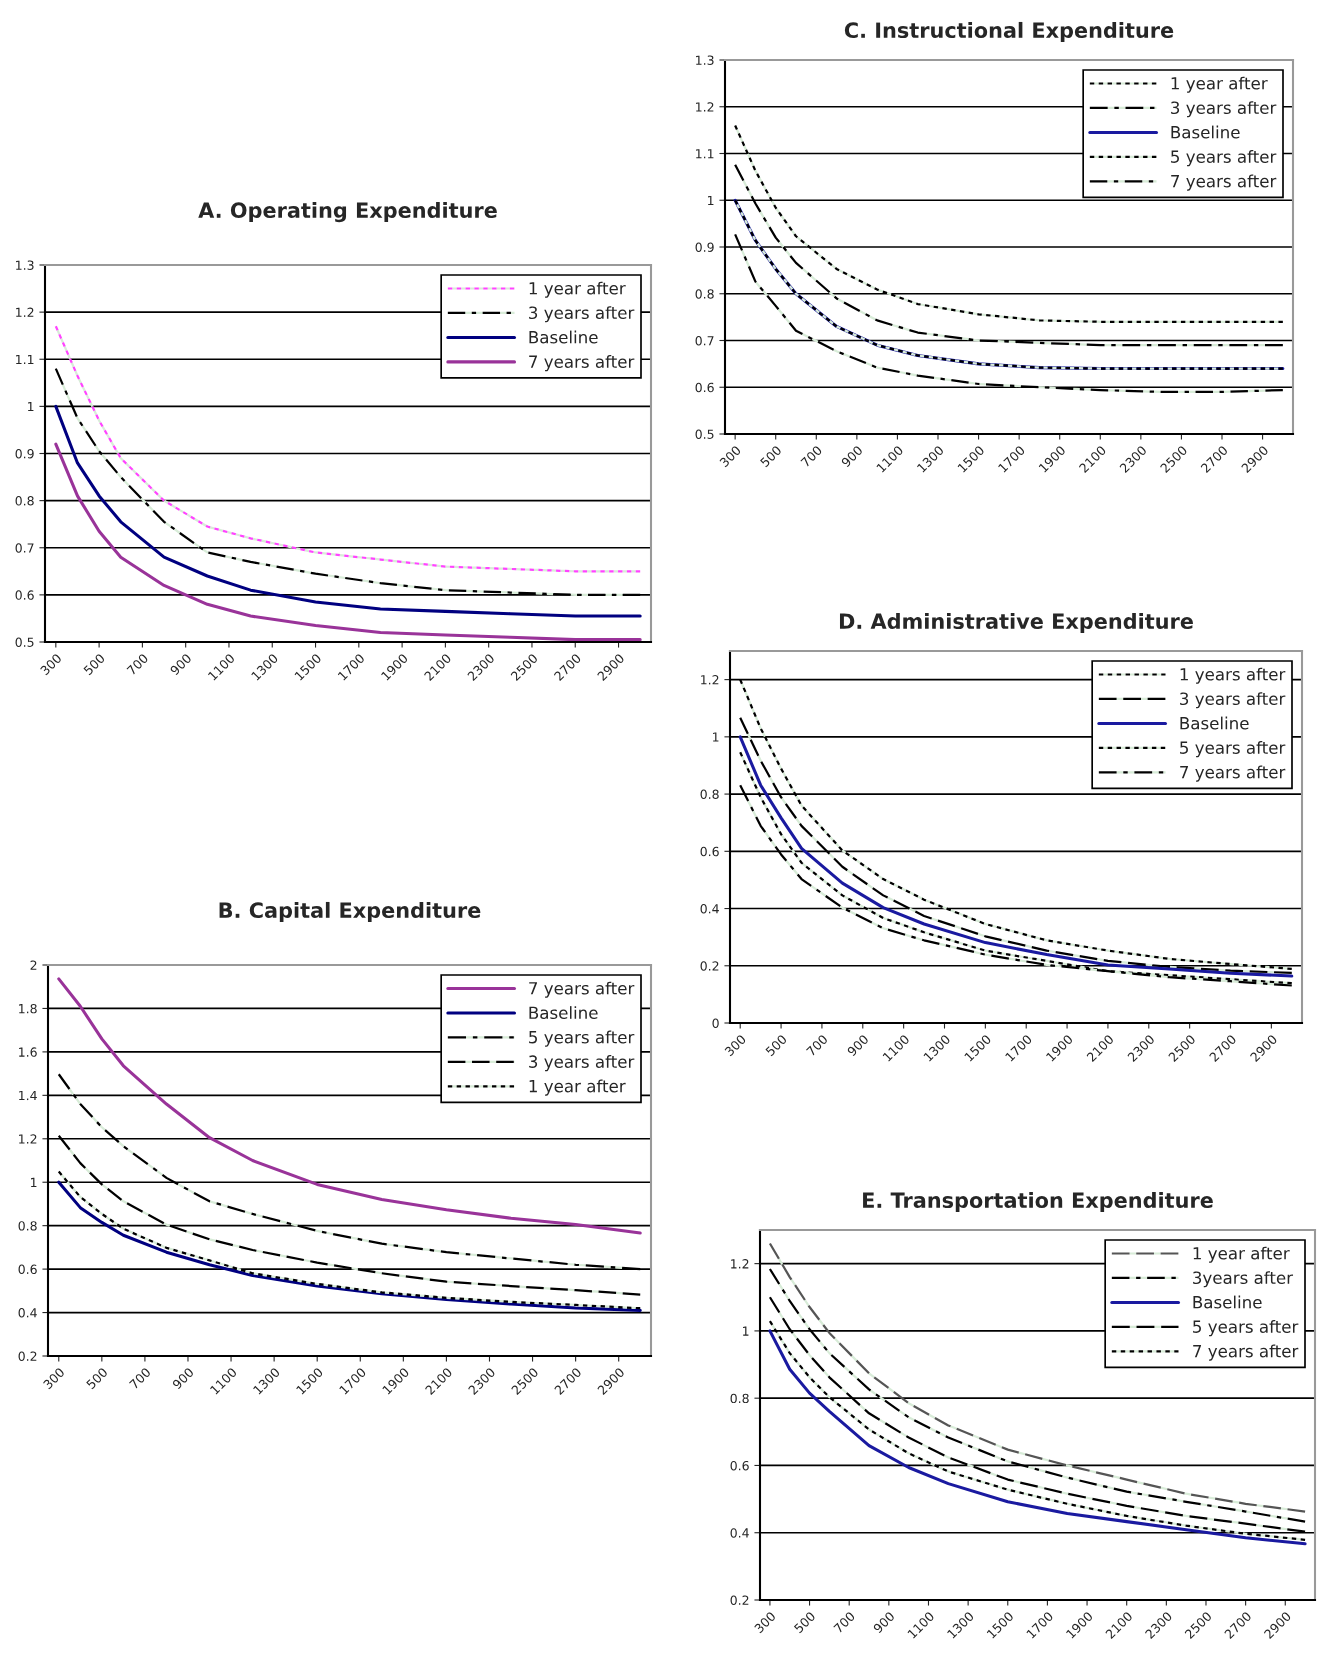 This screenshot has width=1323, height=1660. Describe the element at coordinates (1009, 32) in the screenshot. I see `chart-title: C. Instructional Expenditure` at that location.